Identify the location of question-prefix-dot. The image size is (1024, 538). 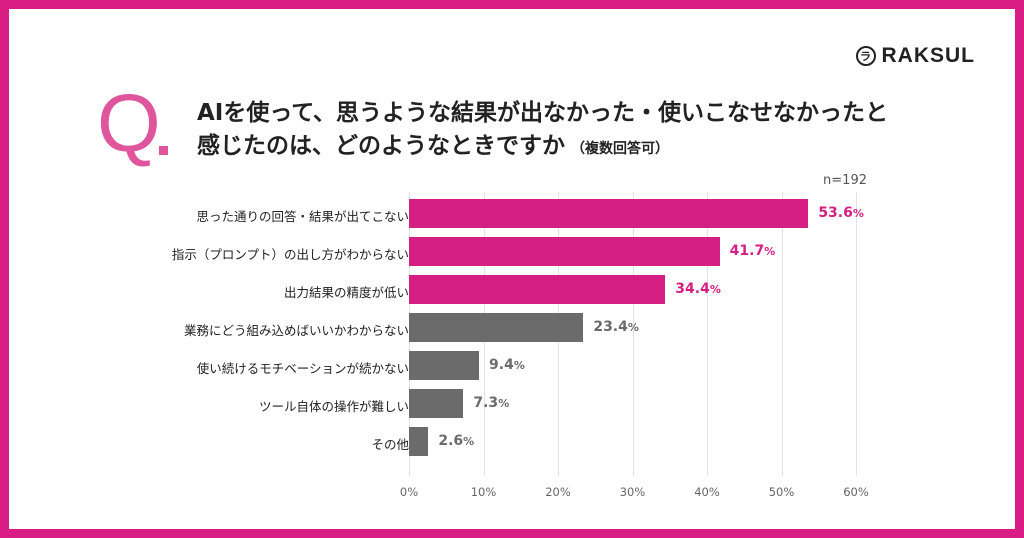
(163, 150).